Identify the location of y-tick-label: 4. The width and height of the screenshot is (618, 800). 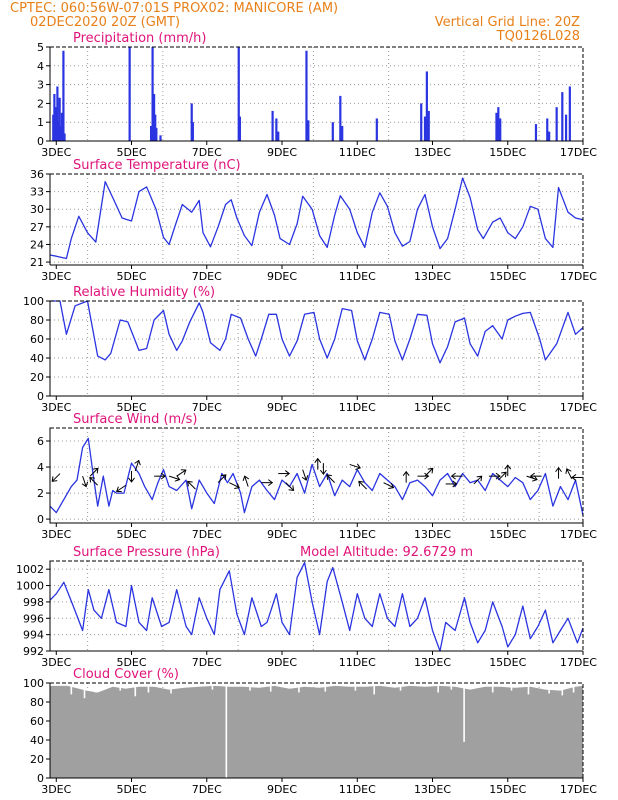
(40, 66).